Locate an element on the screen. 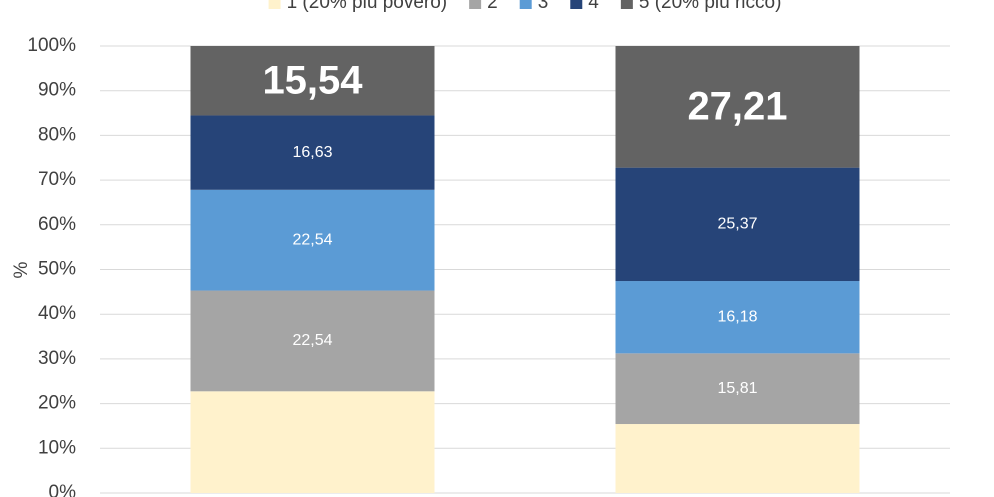  data-label: 25,37 is located at coordinates (737, 224).